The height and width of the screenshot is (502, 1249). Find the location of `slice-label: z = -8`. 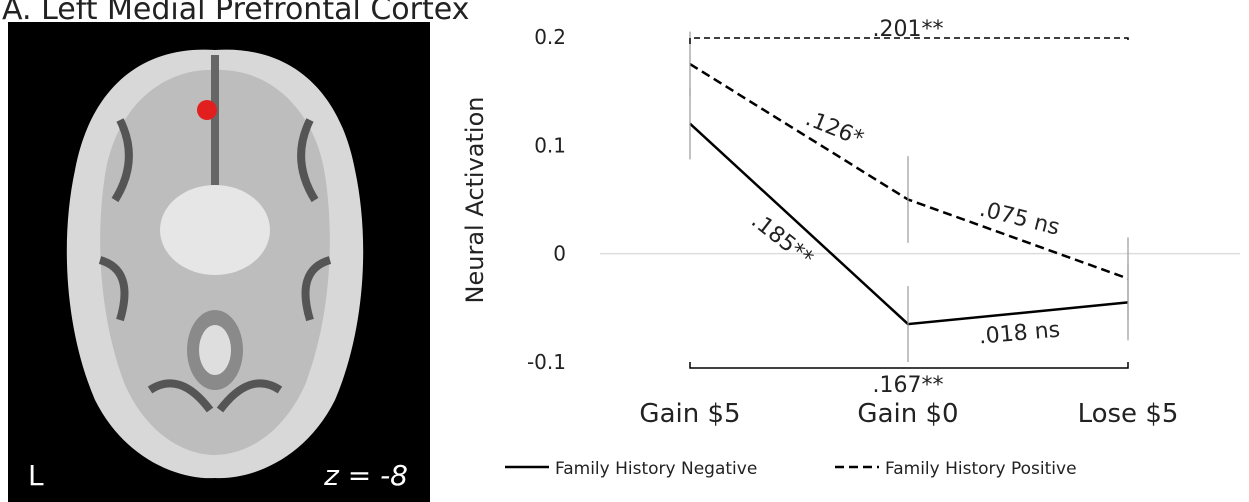

slice-label: z = -8 is located at coordinates (365, 475).